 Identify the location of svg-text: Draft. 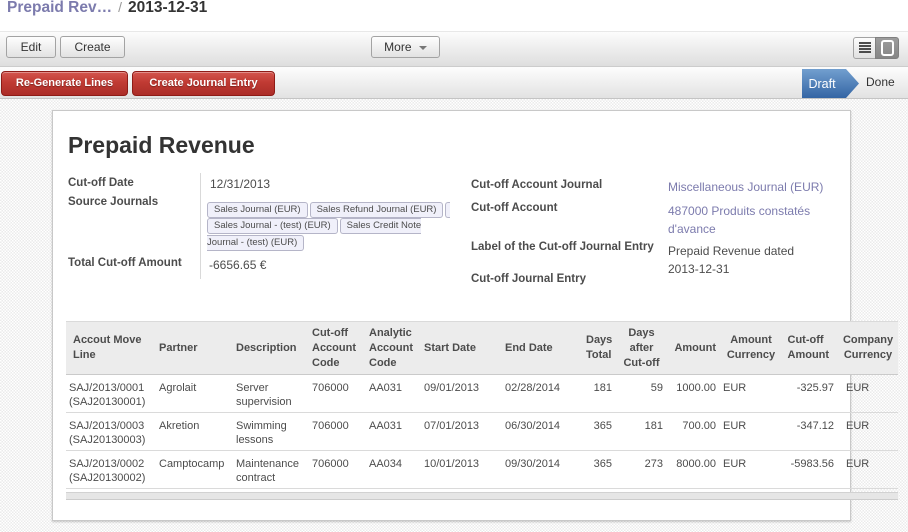
(822, 84).